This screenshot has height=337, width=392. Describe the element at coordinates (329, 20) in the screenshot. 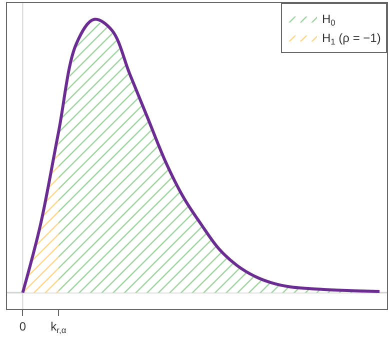

I see `legend-label: H$_{0}$` at that location.